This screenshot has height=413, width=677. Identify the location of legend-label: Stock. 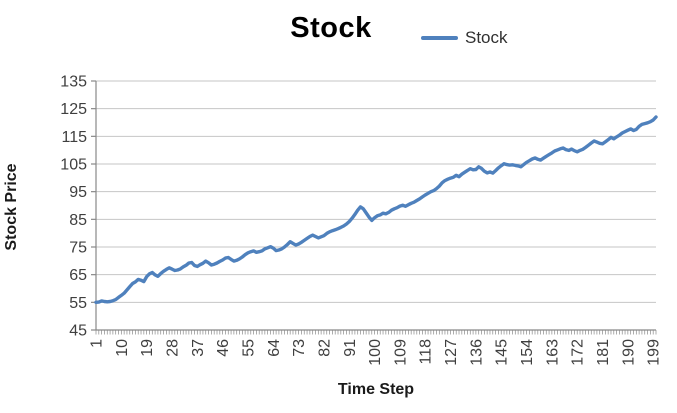
(486, 37).